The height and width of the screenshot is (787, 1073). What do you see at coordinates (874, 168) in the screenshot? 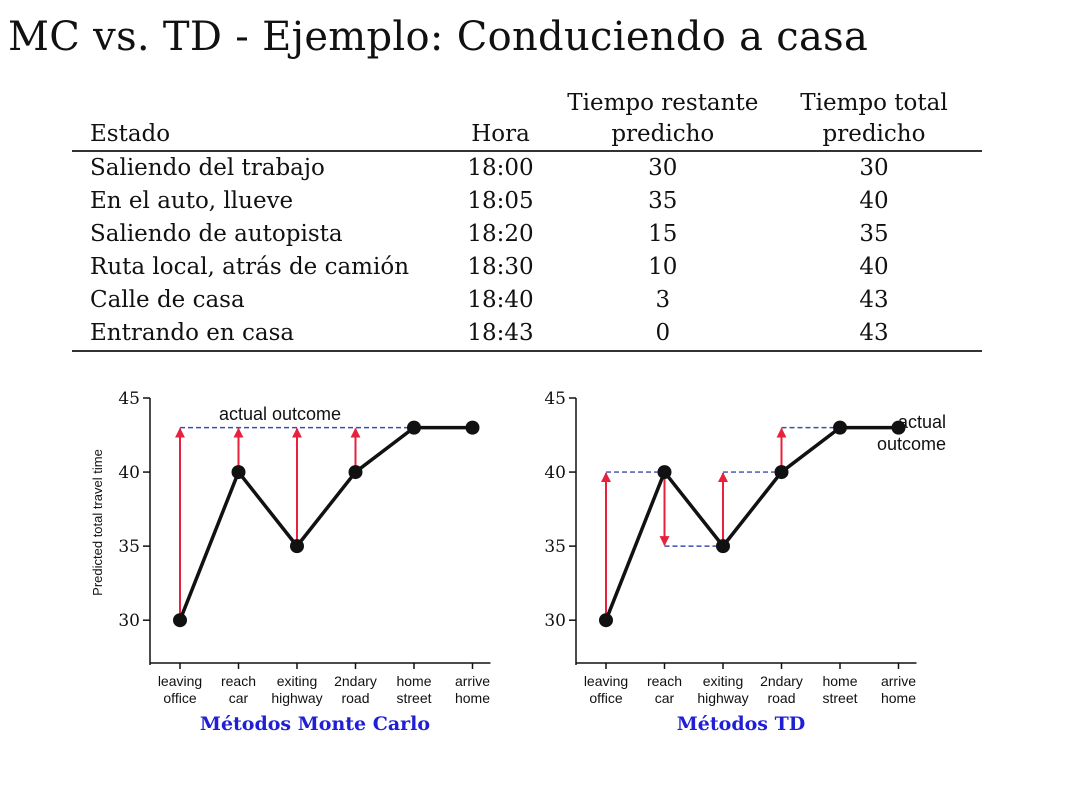
I see `cell-total: 30` at bounding box center [874, 168].